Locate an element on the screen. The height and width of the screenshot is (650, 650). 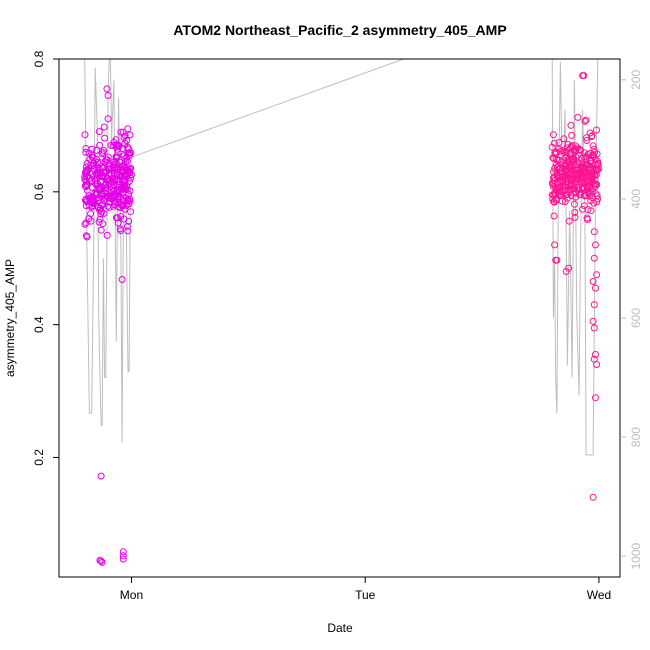
x-axis-label: Date is located at coordinates (340, 628).